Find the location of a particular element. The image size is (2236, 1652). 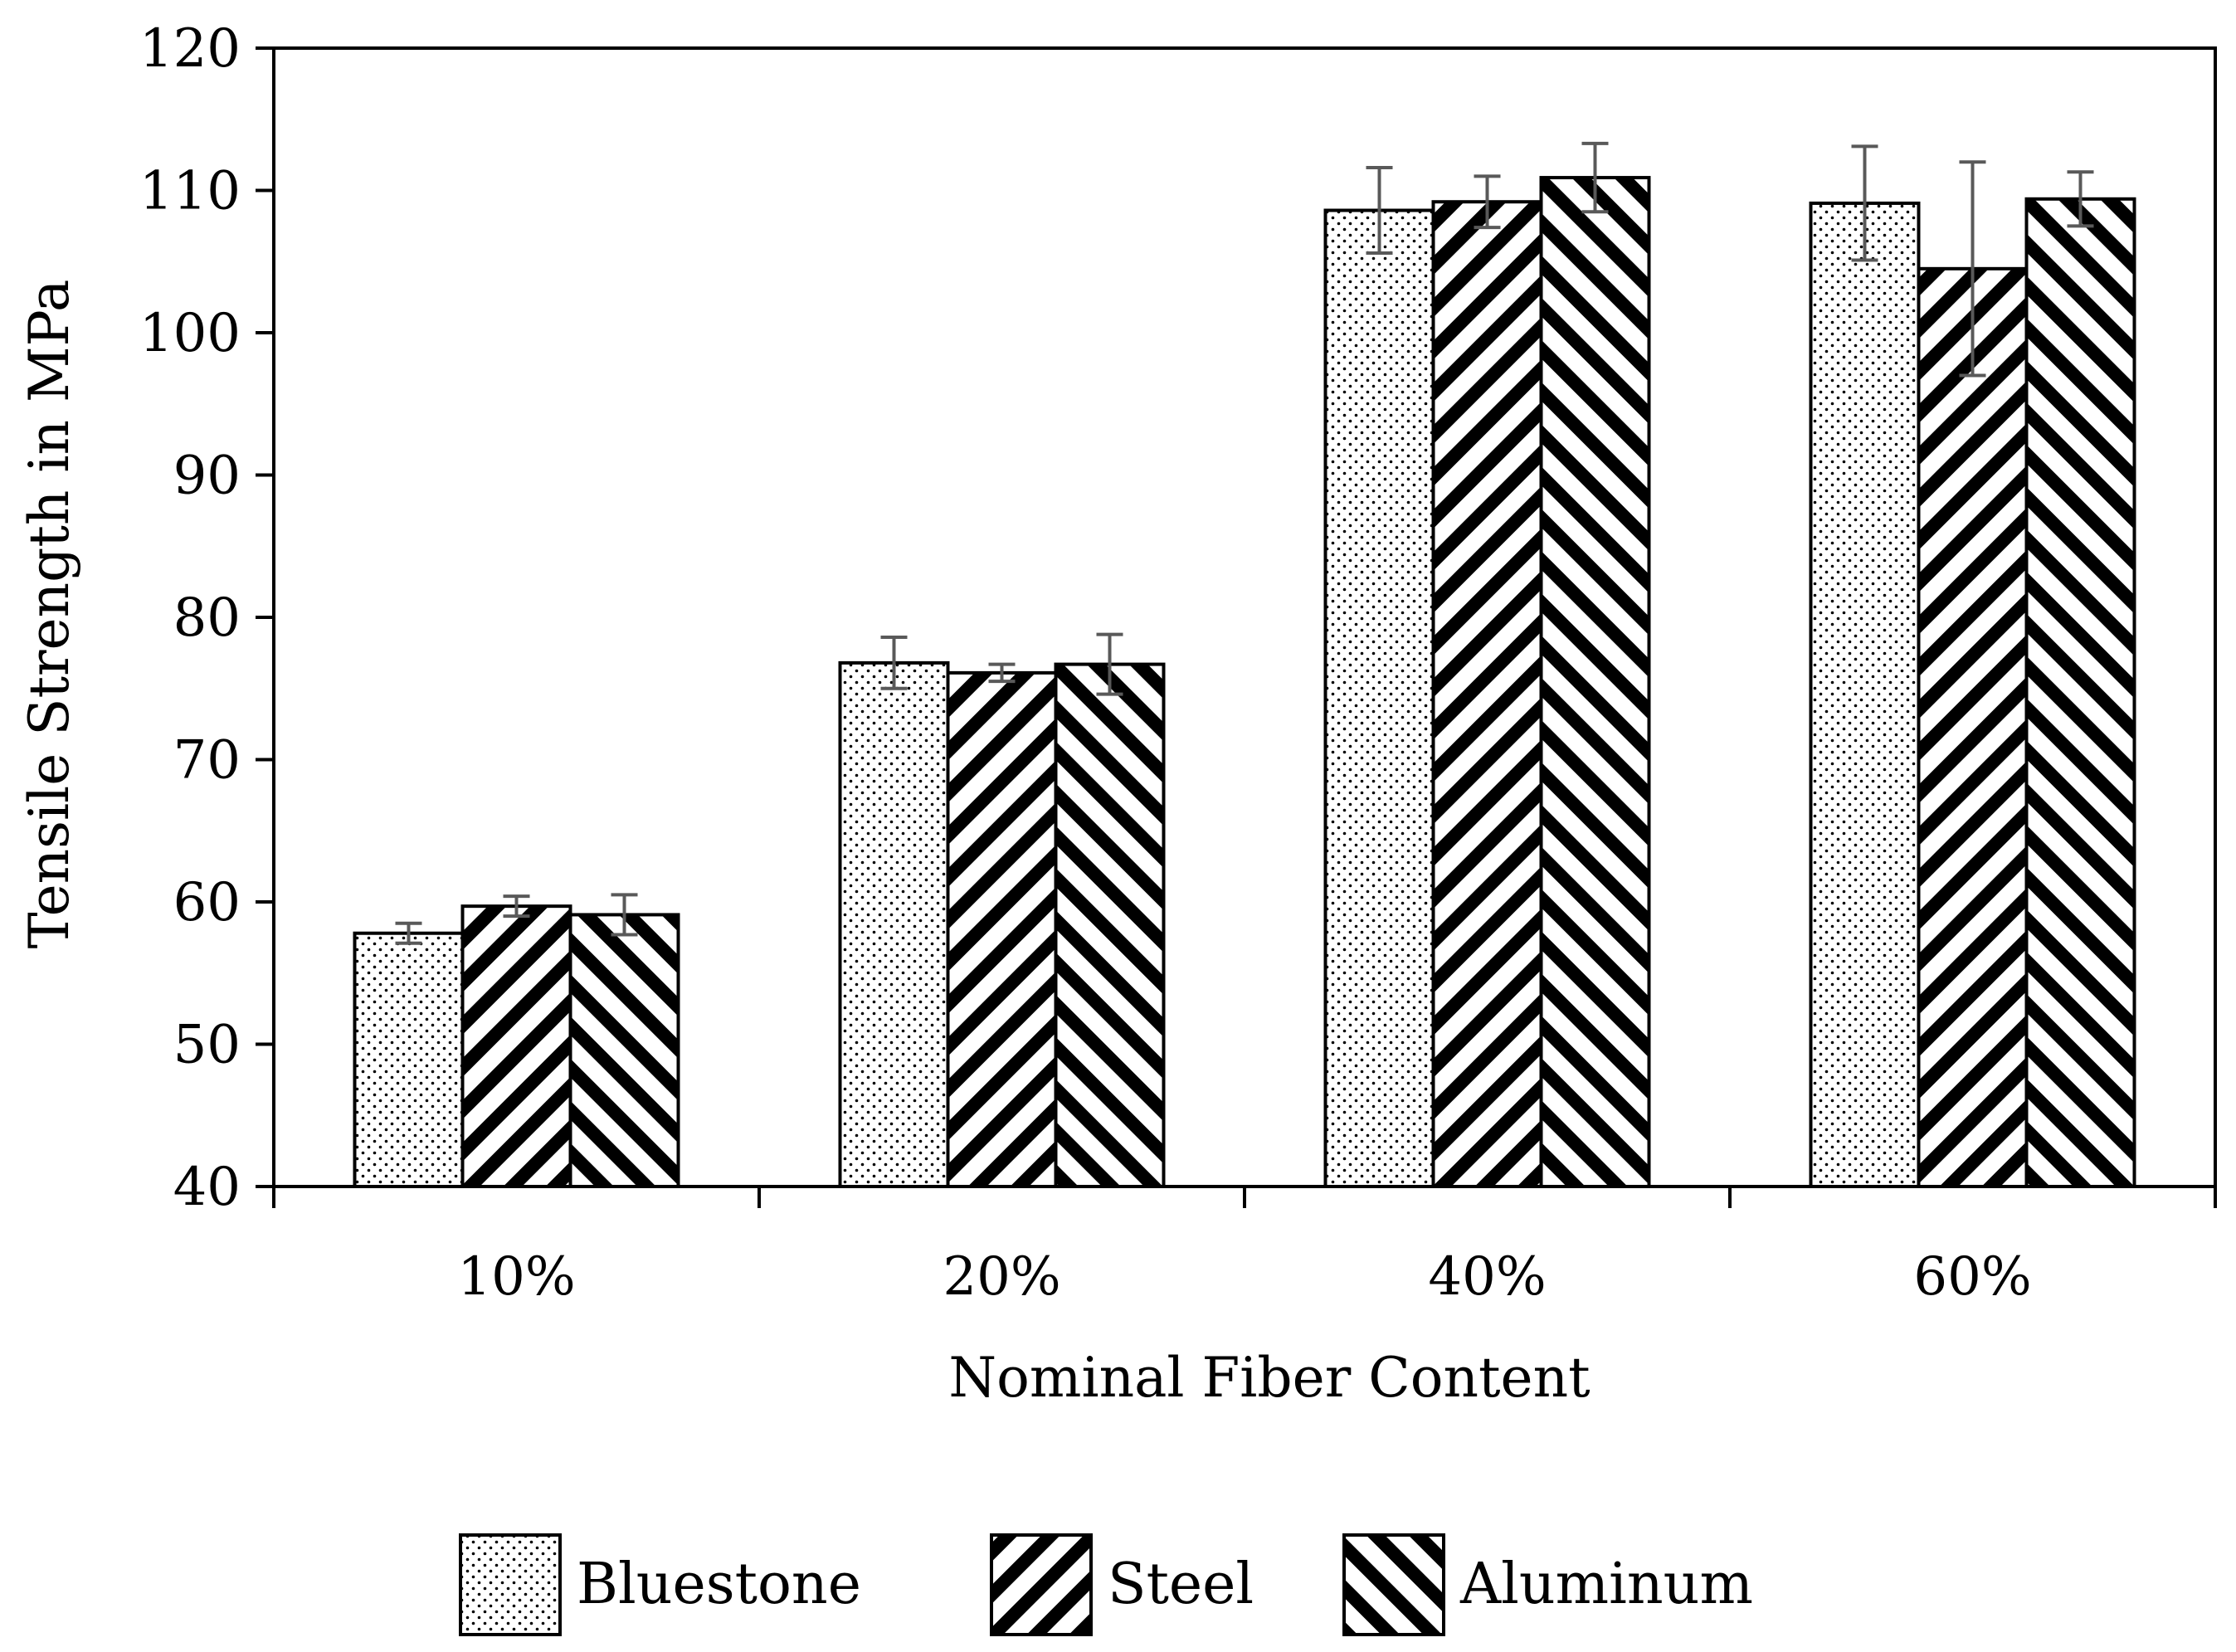

legend-swatch-steel is located at coordinates (1041, 1585).